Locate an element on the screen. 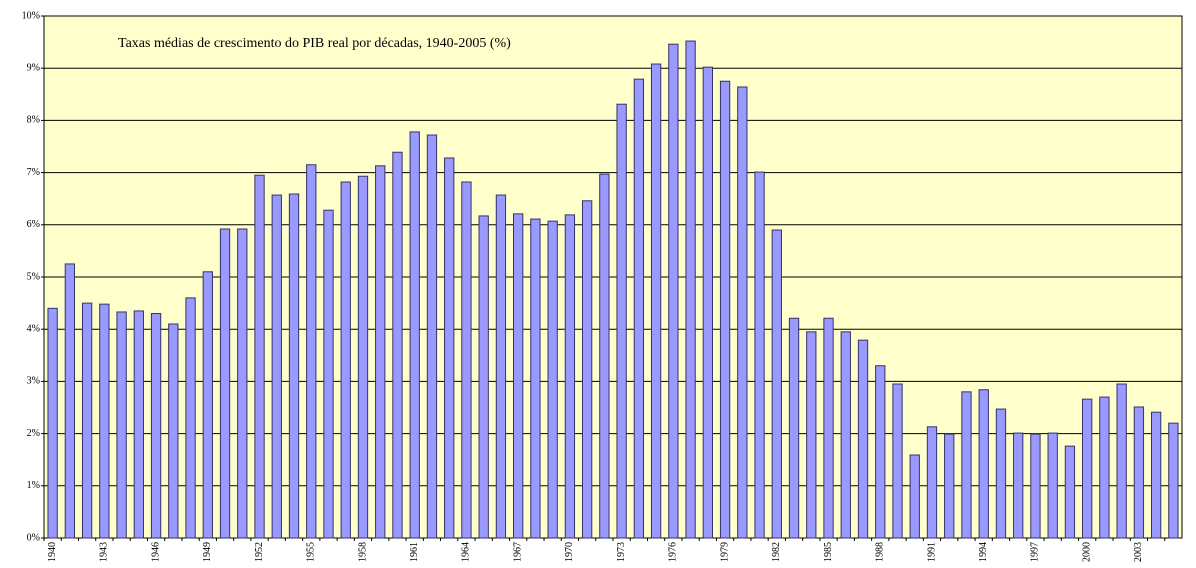 Image resolution: width=1196 pixels, height=568 pixels. x-tick-label: 1943 is located at coordinates (104, 552).